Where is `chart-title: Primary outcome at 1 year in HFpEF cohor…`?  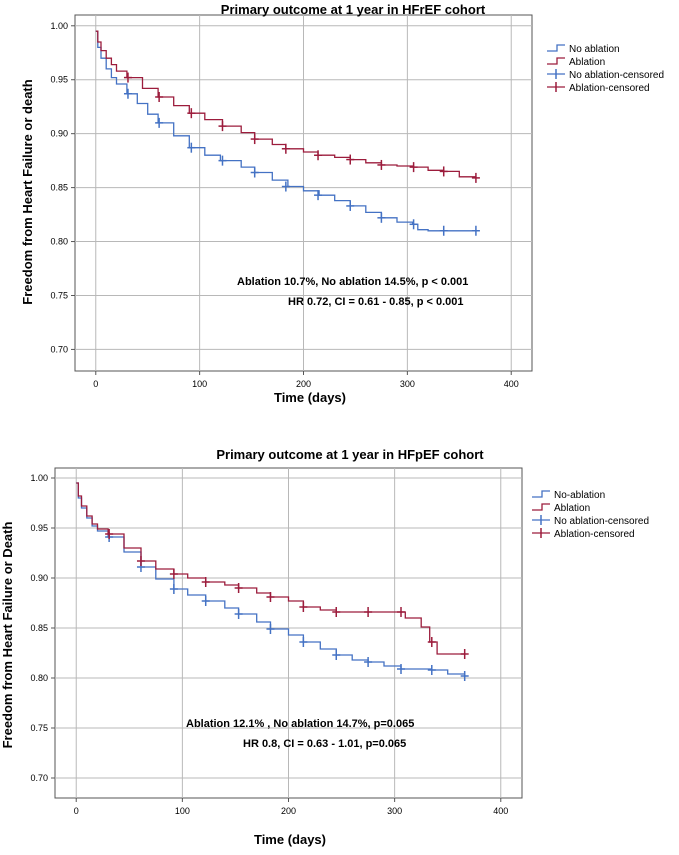 chart-title: Primary outcome at 1 year in HFpEF cohor… is located at coordinates (350, 454).